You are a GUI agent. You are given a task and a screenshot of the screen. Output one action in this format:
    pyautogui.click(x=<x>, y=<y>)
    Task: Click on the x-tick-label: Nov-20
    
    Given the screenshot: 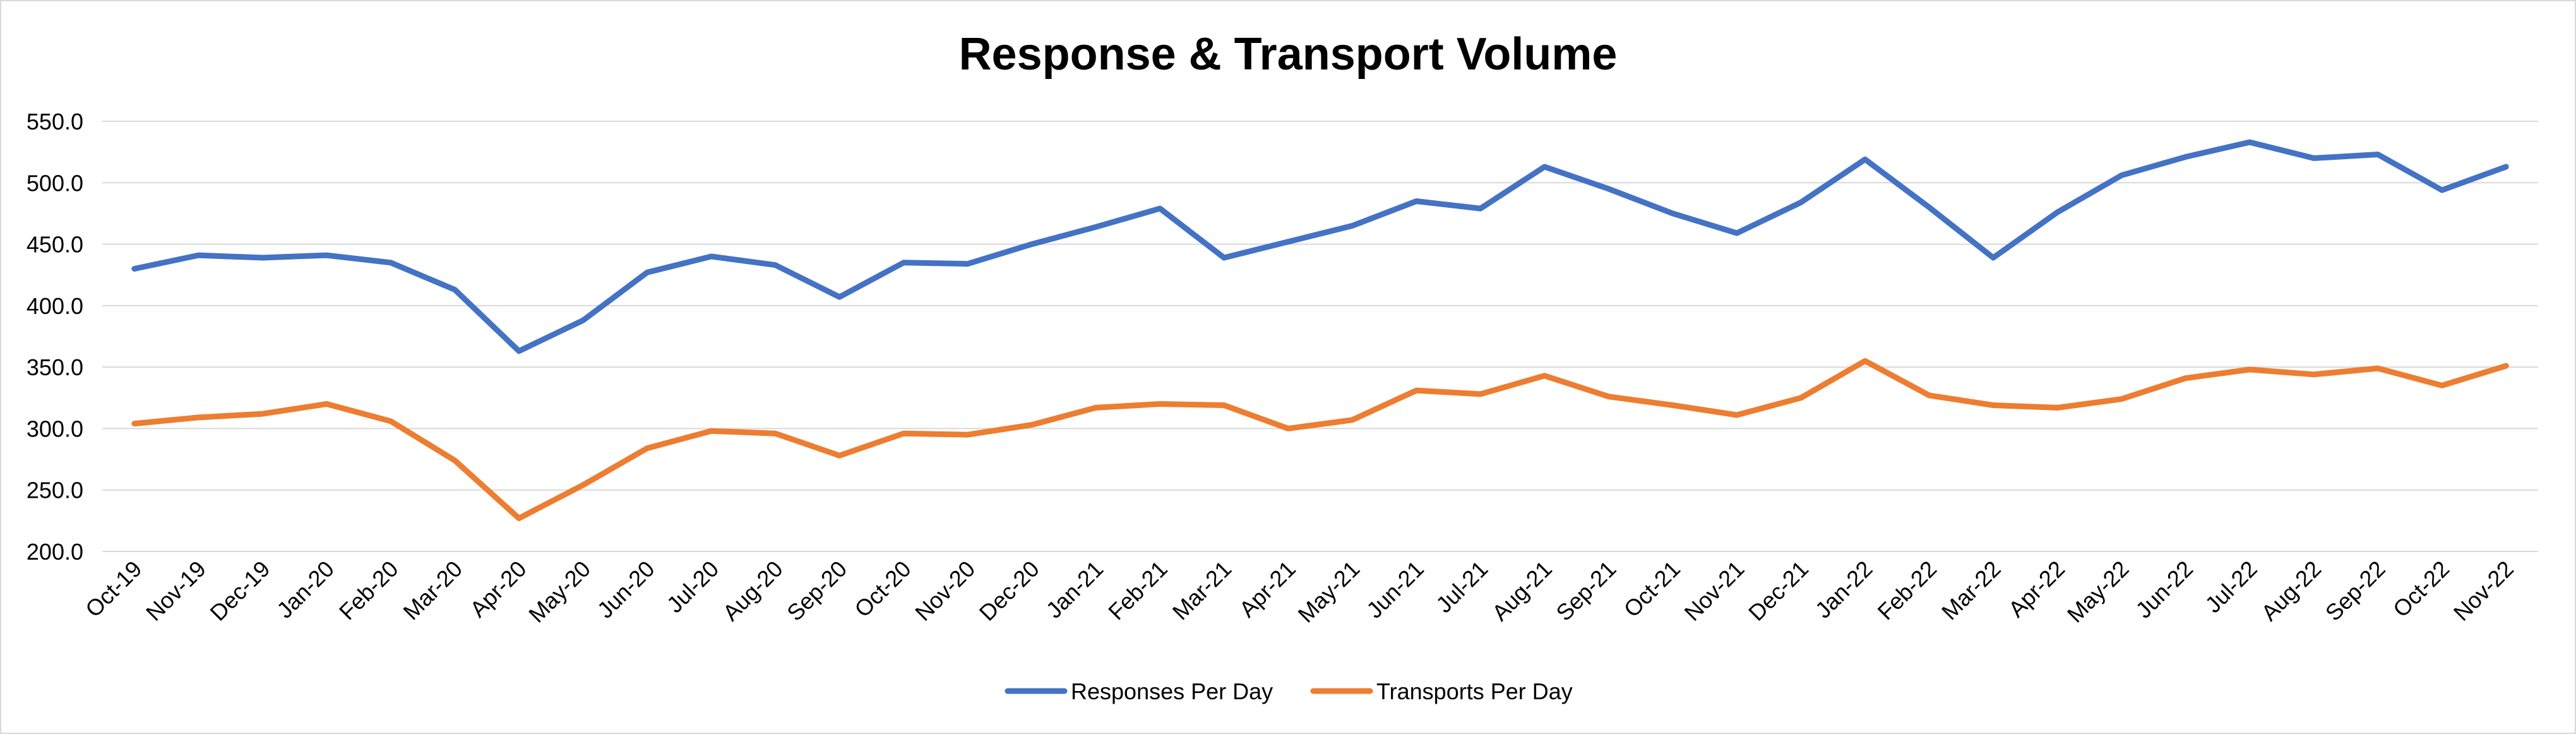 What is the action you would take?
    pyautogui.click(x=945, y=591)
    